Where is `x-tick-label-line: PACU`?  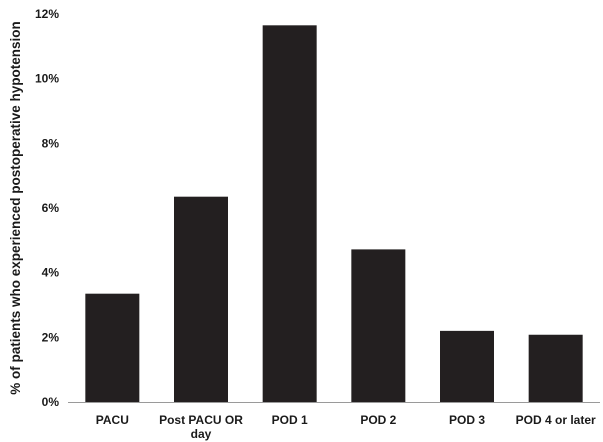
x-tick-label-line: PACU is located at coordinates (112, 420).